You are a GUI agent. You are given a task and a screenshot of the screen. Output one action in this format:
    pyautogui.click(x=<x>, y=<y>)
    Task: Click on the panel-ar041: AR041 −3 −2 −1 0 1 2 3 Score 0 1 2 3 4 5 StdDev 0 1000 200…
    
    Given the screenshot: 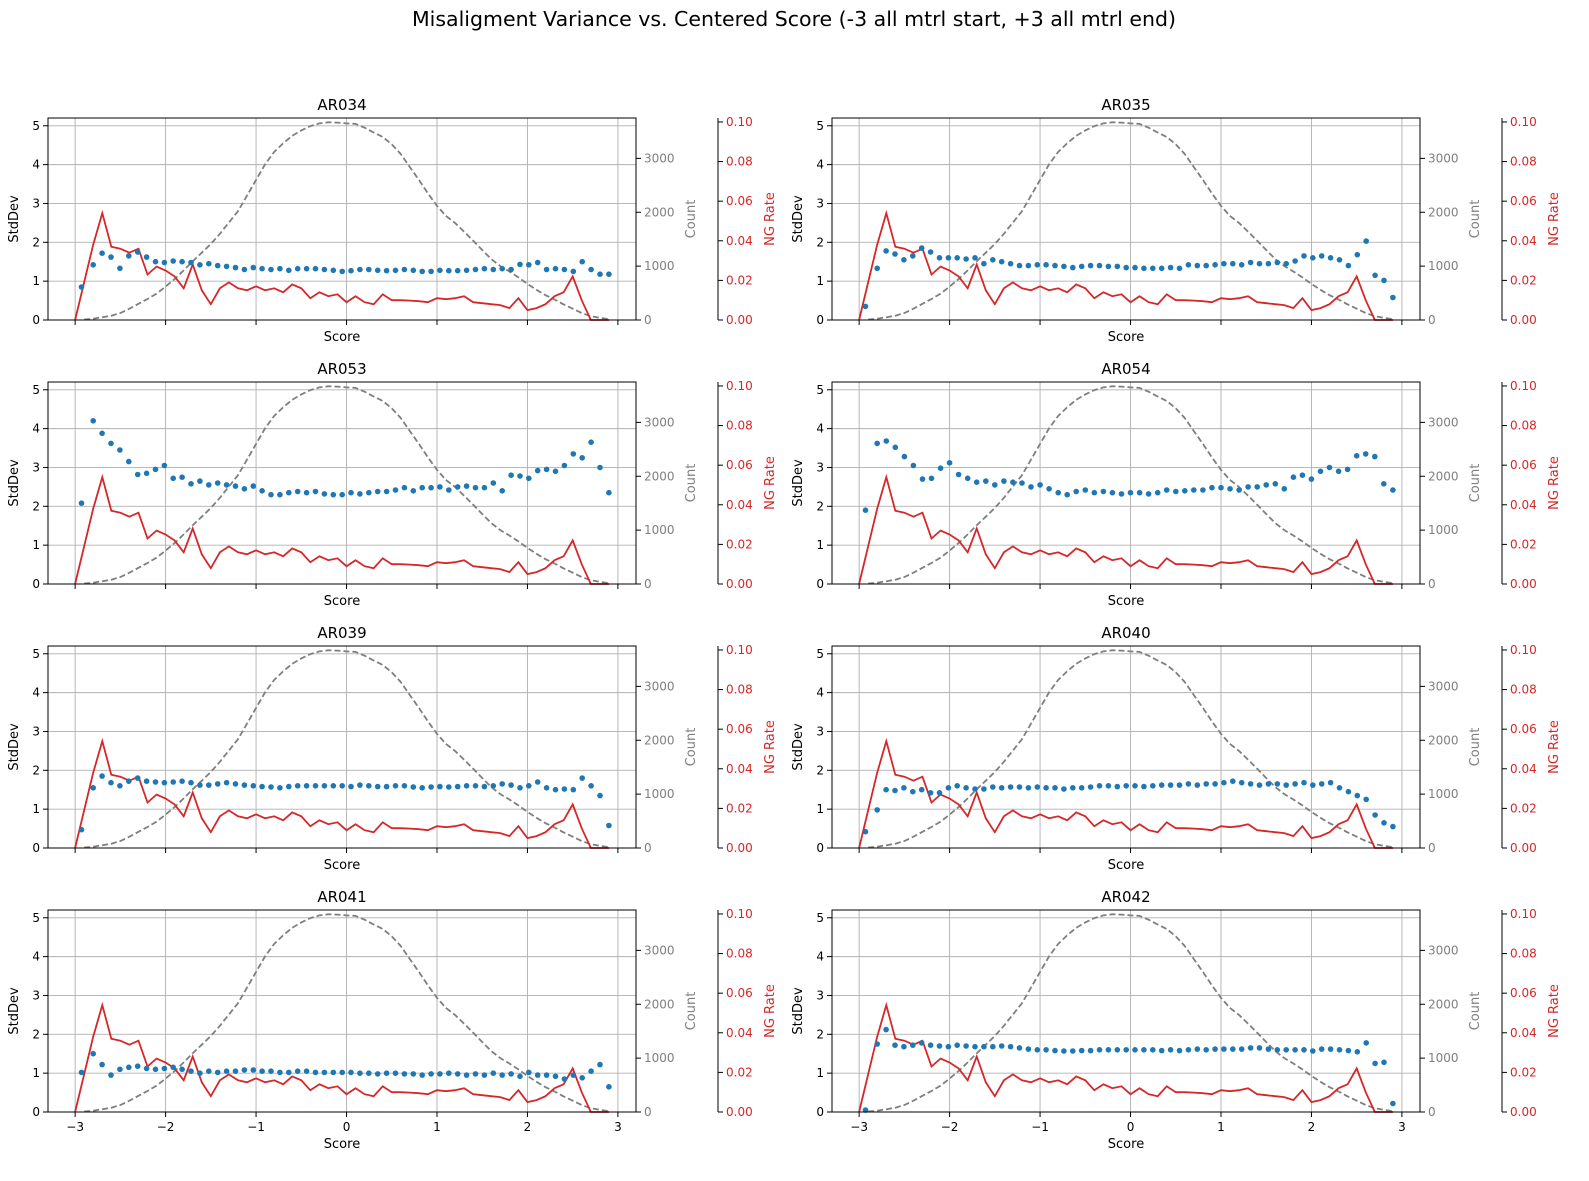 What is the action you would take?
    pyautogui.click(x=392, y=1020)
    